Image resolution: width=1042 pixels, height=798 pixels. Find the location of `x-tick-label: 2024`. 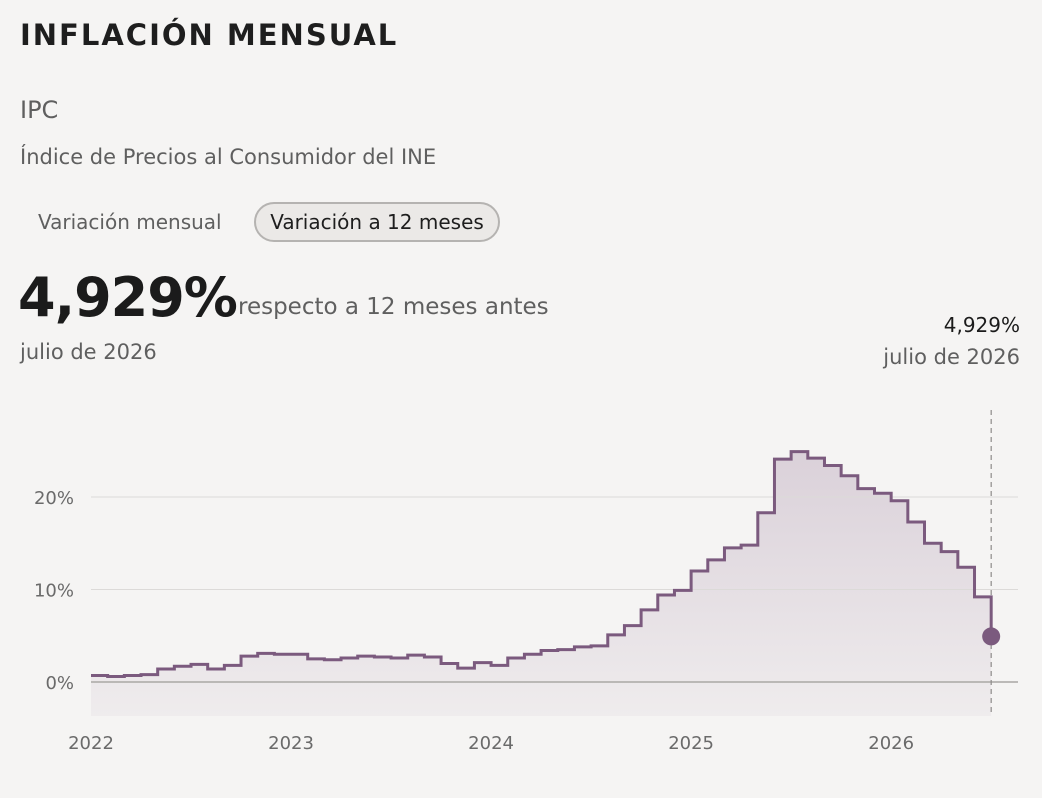

x-tick-label: 2024 is located at coordinates (491, 743).